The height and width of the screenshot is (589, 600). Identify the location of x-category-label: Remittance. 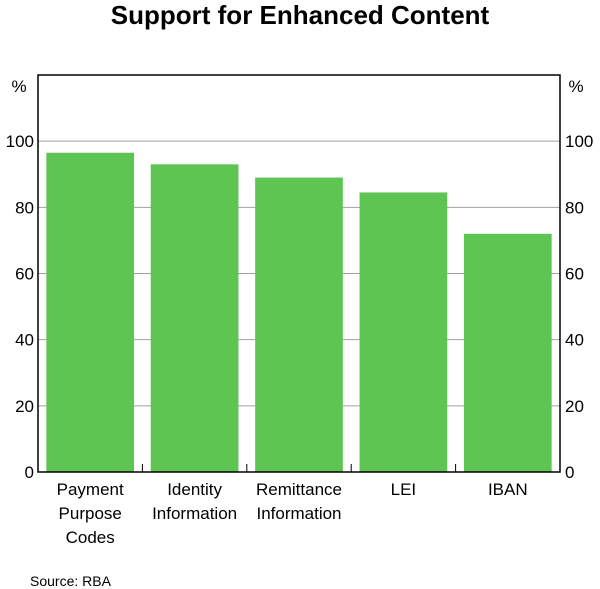
(299, 489).